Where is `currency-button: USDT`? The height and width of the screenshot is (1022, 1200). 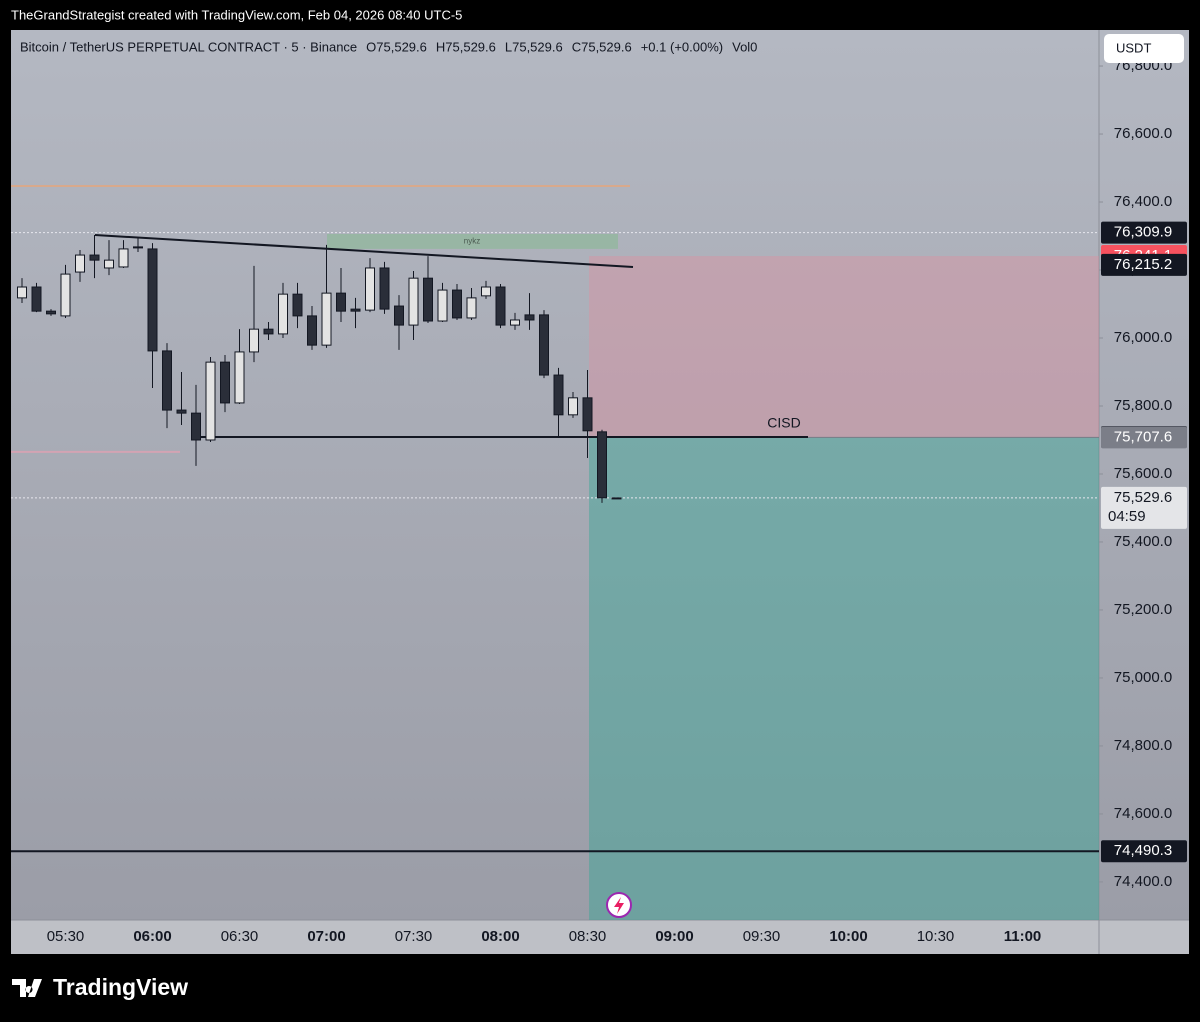 currency-button: USDT is located at coordinates (1144, 48).